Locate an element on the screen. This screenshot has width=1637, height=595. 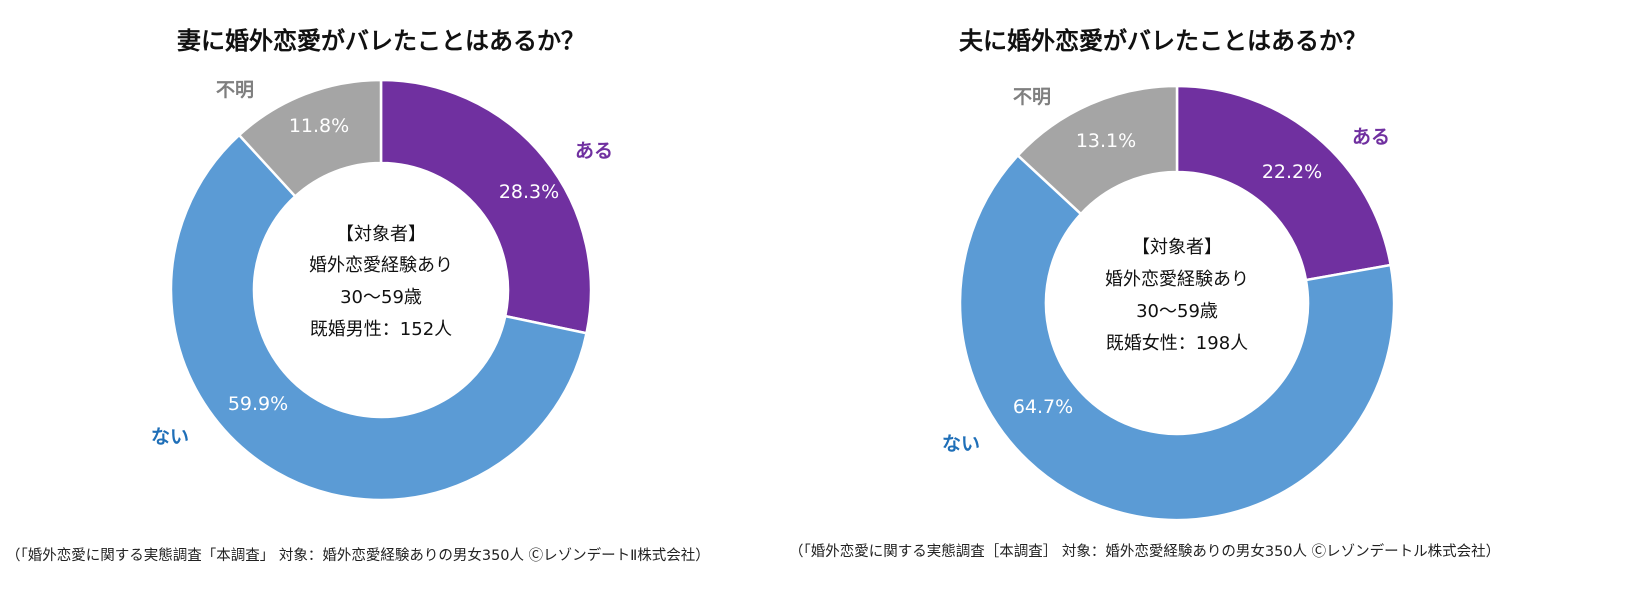
center-text-block: 【対象者】 婚外恋愛経験あり 30〜59歳 既婚男性：152人 is located at coordinates (381, 282).